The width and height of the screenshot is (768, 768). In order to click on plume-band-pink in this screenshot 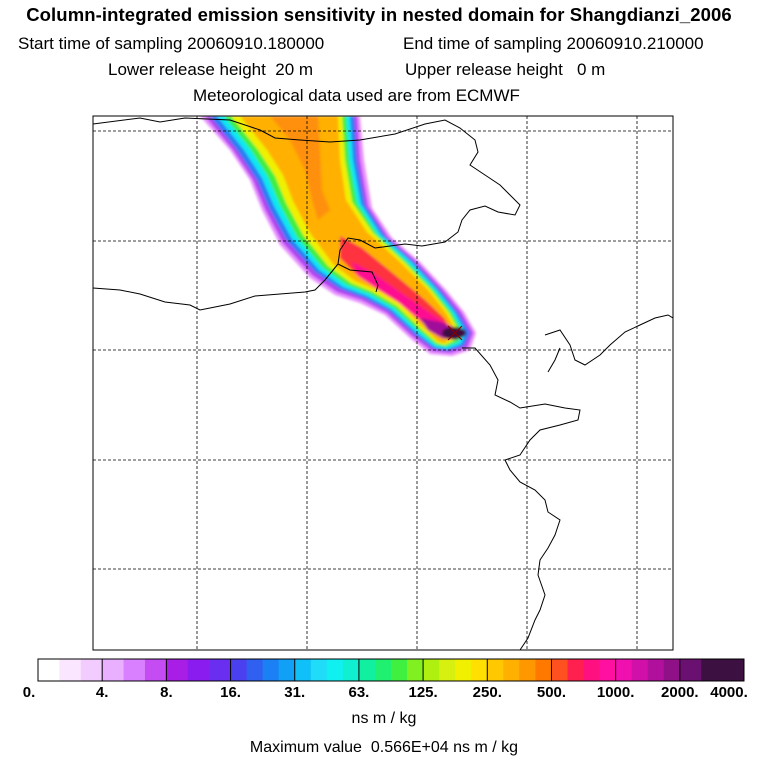, I will do `click(401, 299)`.